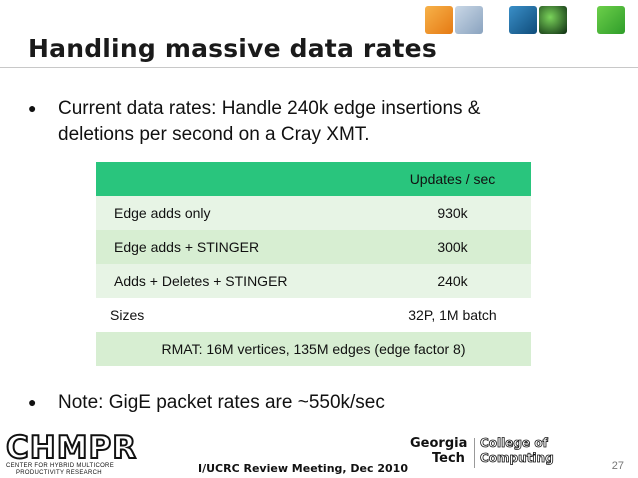 The width and height of the screenshot is (638, 478). Describe the element at coordinates (59, 473) in the screenshot. I see `chmpr-tagline-2: PRODUCTIVITY RESEARCH` at that location.